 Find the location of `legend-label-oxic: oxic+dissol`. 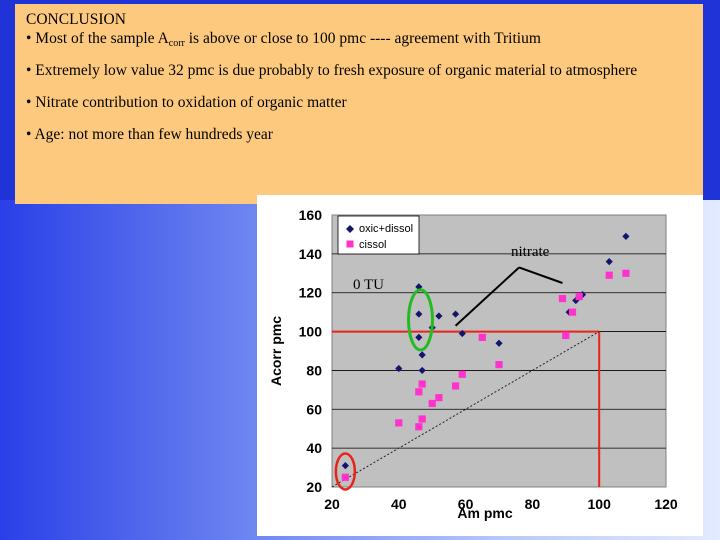

legend-label-oxic: oxic+dissol is located at coordinates (386, 229).